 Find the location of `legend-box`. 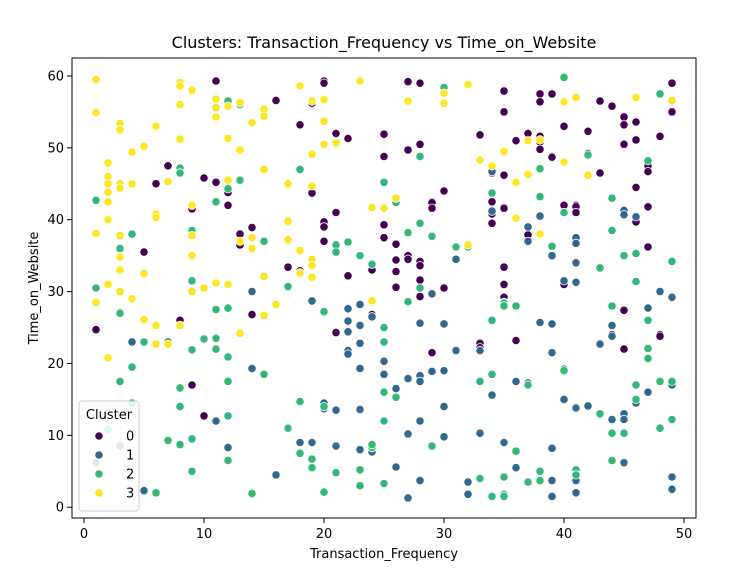

legend-box is located at coordinates (109, 456).